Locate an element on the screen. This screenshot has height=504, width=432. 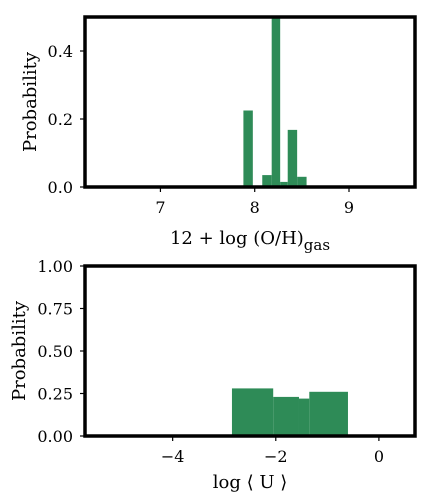
y-tick-label: 0.4 is located at coordinates (60, 51).